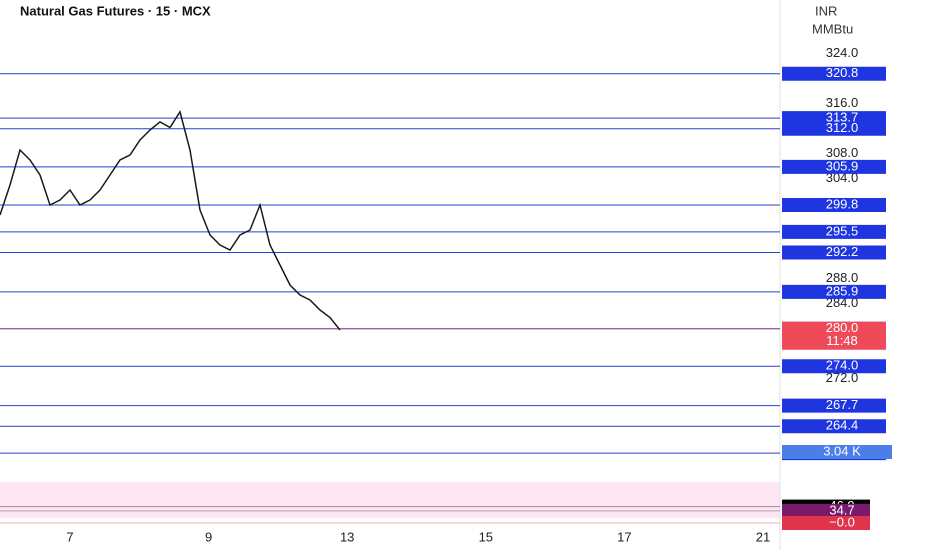 This screenshot has height=550, width=932. What do you see at coordinates (842, 302) in the screenshot?
I see `y-tick-label: 284.0` at bounding box center [842, 302].